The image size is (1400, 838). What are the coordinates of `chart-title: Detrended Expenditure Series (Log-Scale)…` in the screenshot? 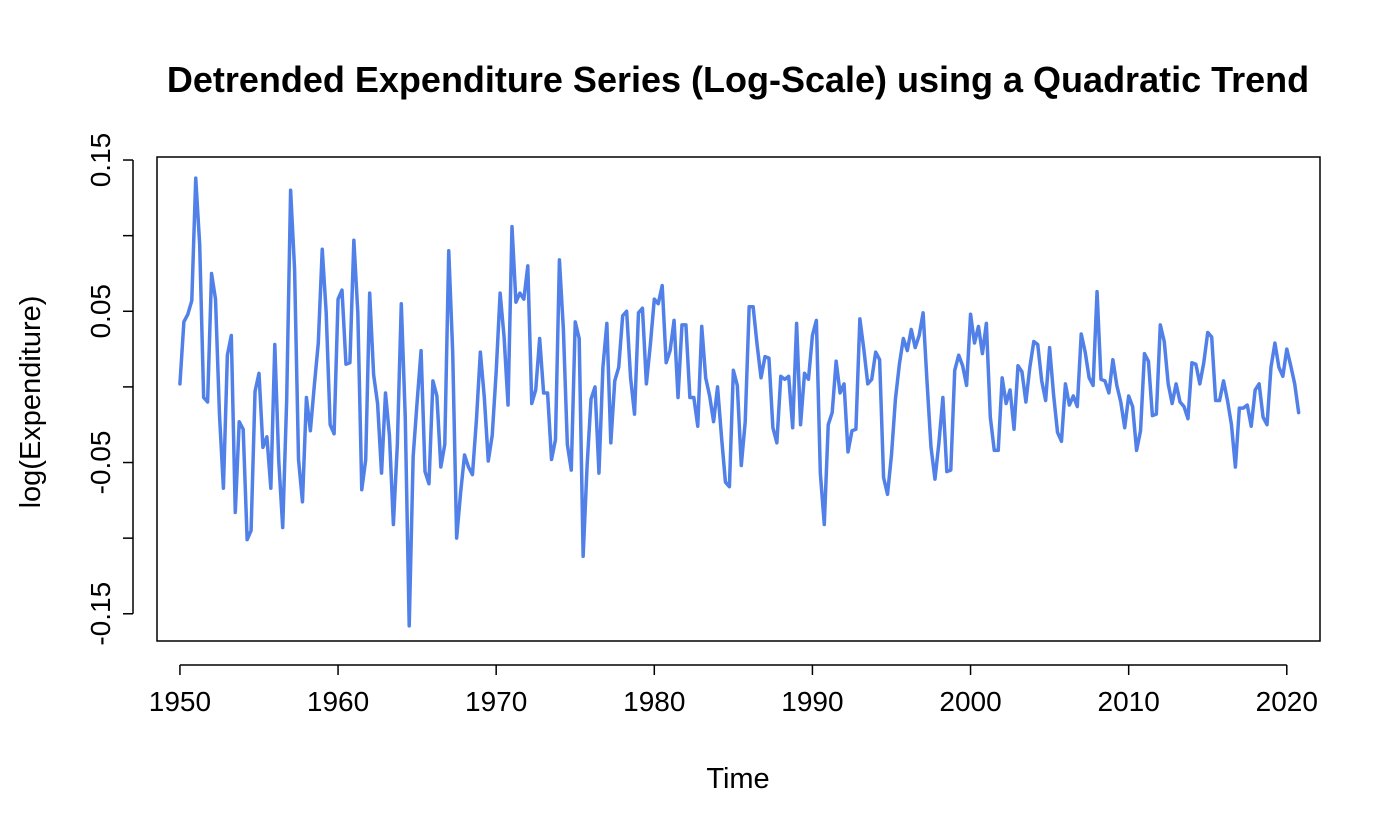 It's located at (738, 79).